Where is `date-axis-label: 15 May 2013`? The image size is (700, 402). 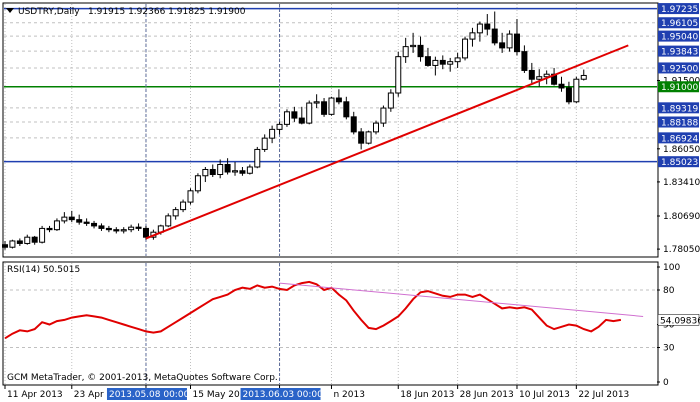 date-axis-label: 15 May 2013 is located at coordinates (222, 395).